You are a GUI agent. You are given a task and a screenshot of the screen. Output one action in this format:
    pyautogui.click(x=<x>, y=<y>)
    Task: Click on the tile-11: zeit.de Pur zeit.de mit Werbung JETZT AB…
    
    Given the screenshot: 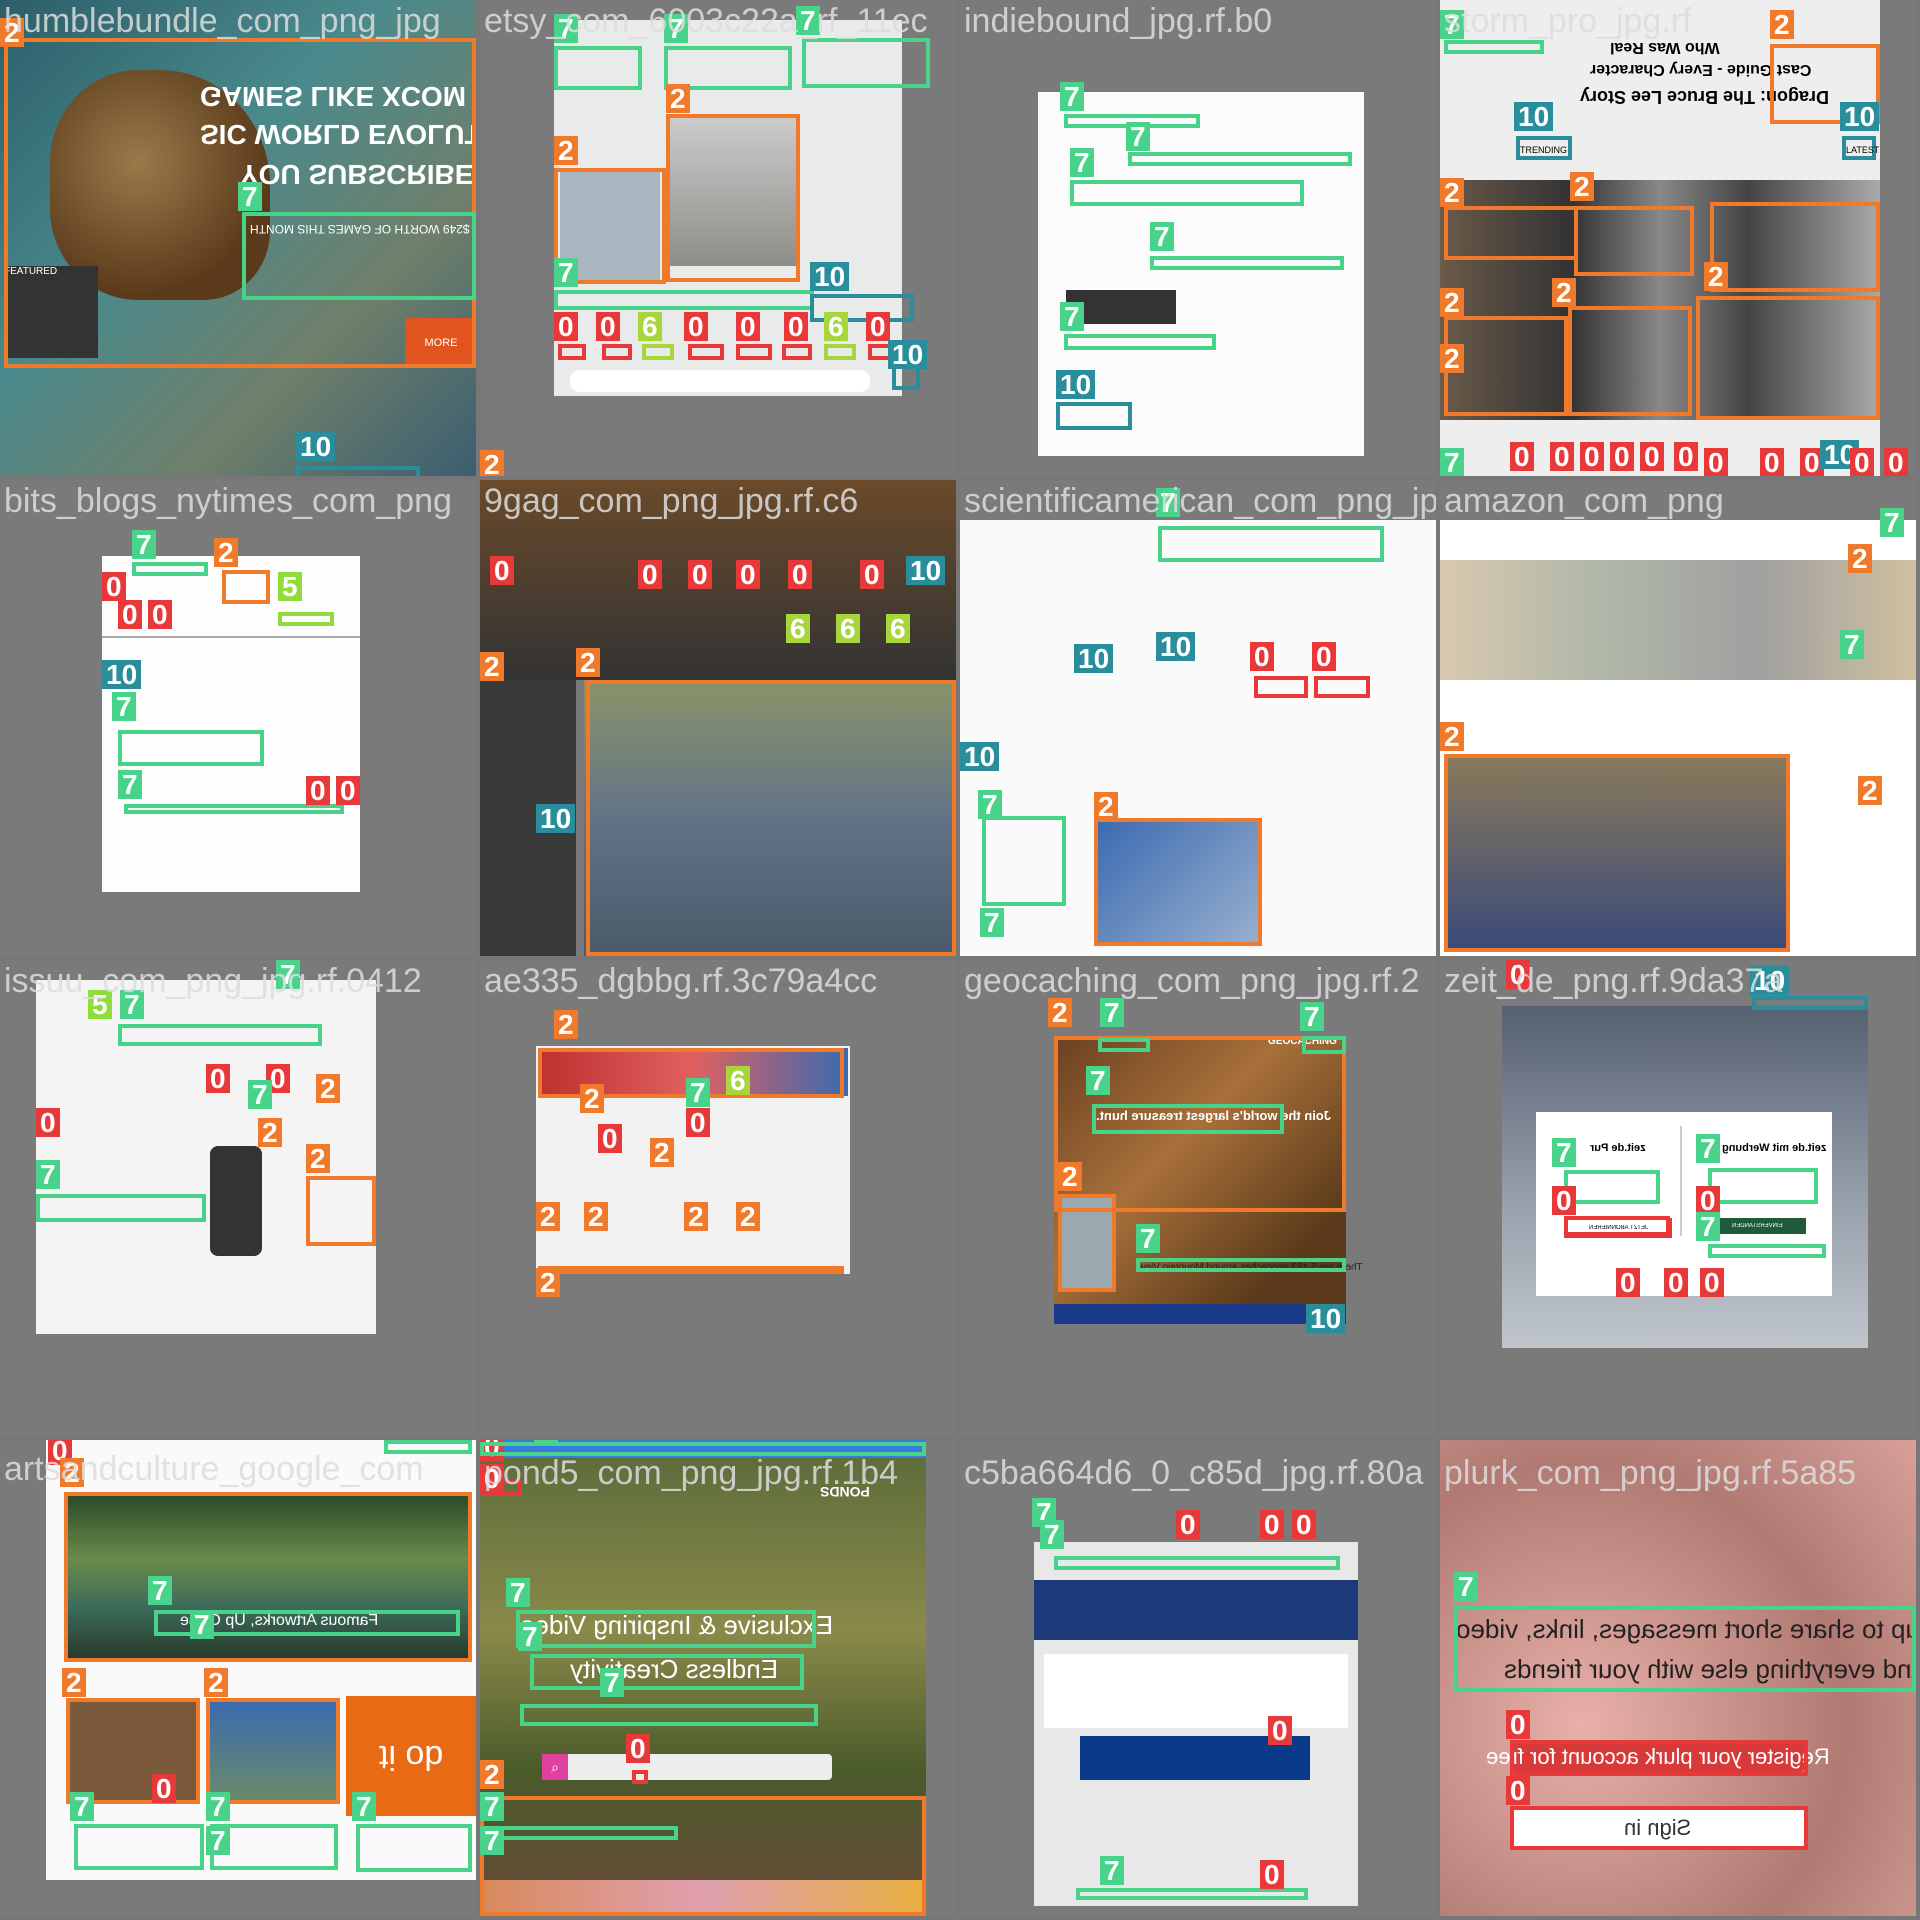 What is the action you would take?
    pyautogui.click(x=1678, y=1198)
    